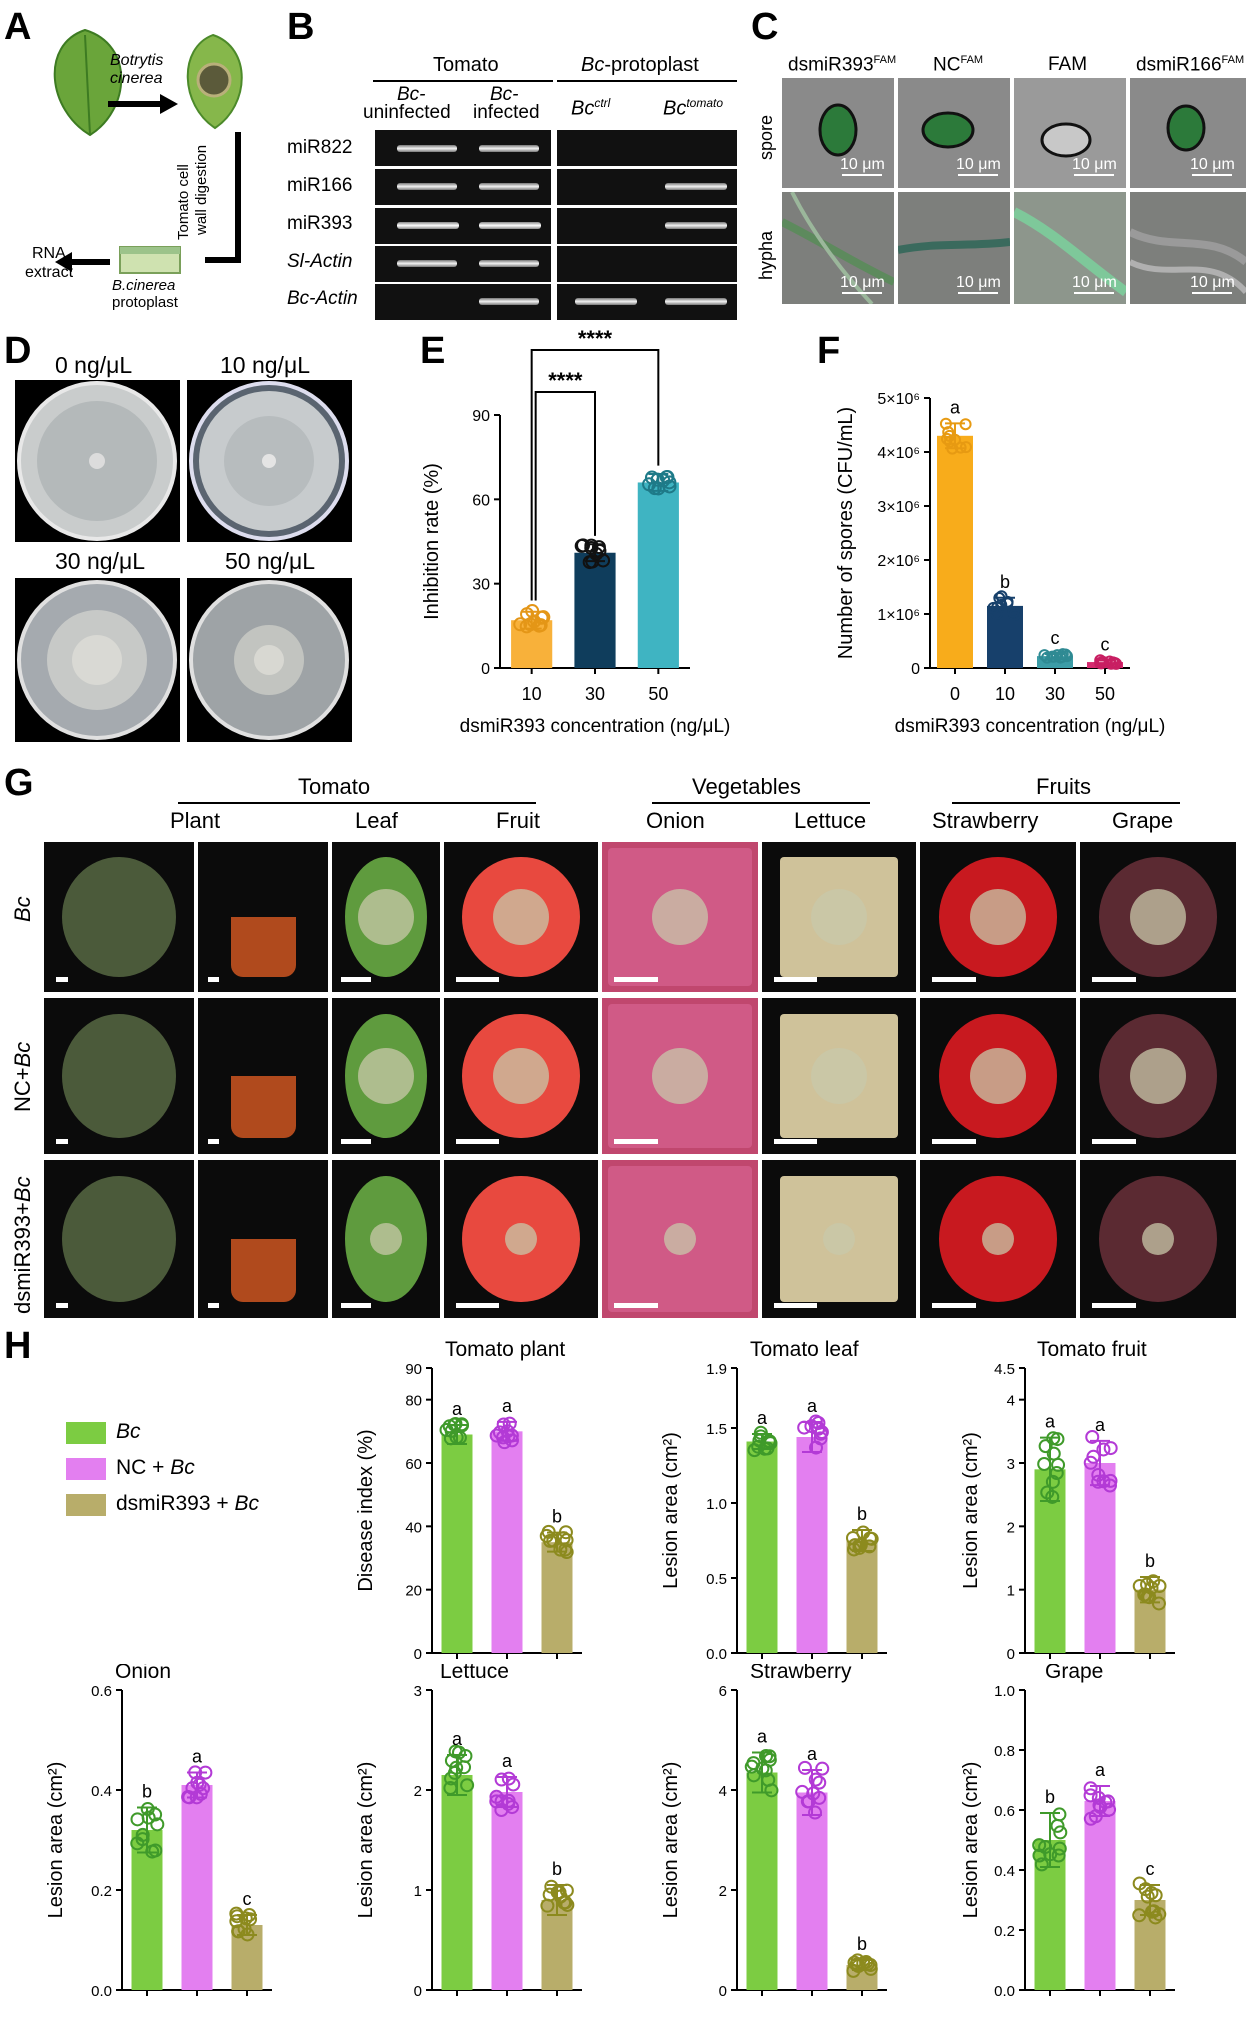  What do you see at coordinates (1066, 803) in the screenshot?
I see `group-line-fruits` at bounding box center [1066, 803].